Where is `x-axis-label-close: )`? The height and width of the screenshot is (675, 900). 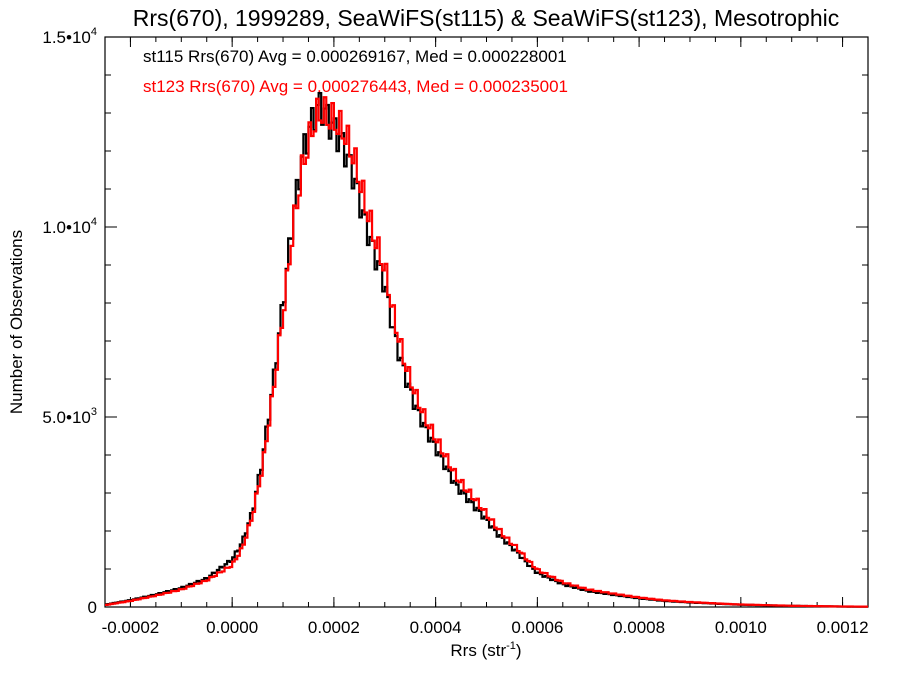 x-axis-label-close: ) is located at coordinates (519, 650).